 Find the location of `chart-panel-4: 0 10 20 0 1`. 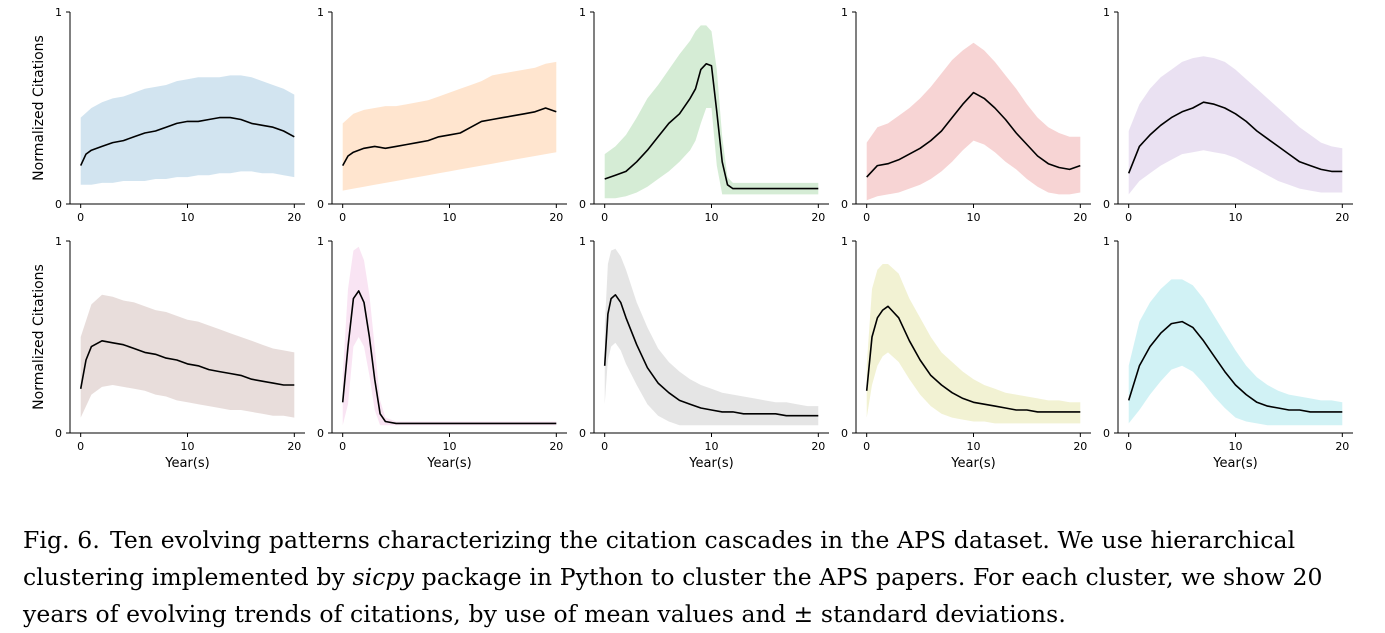

chart-panel-4: 0 10 20 0 1 is located at coordinates (966, 115).